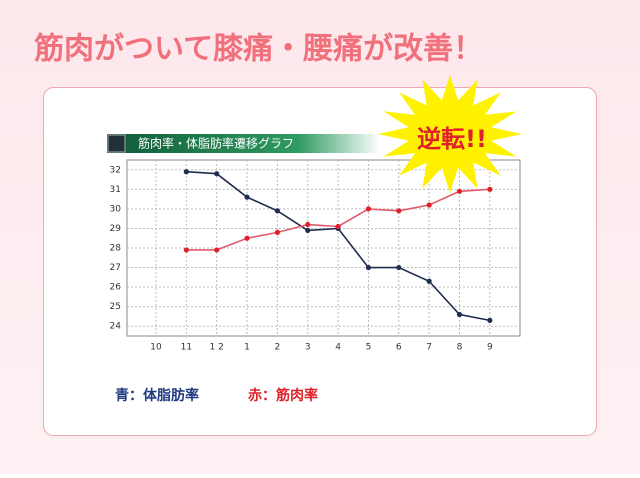  What do you see at coordinates (116, 143) in the screenshot?
I see `title-icon` at bounding box center [116, 143].